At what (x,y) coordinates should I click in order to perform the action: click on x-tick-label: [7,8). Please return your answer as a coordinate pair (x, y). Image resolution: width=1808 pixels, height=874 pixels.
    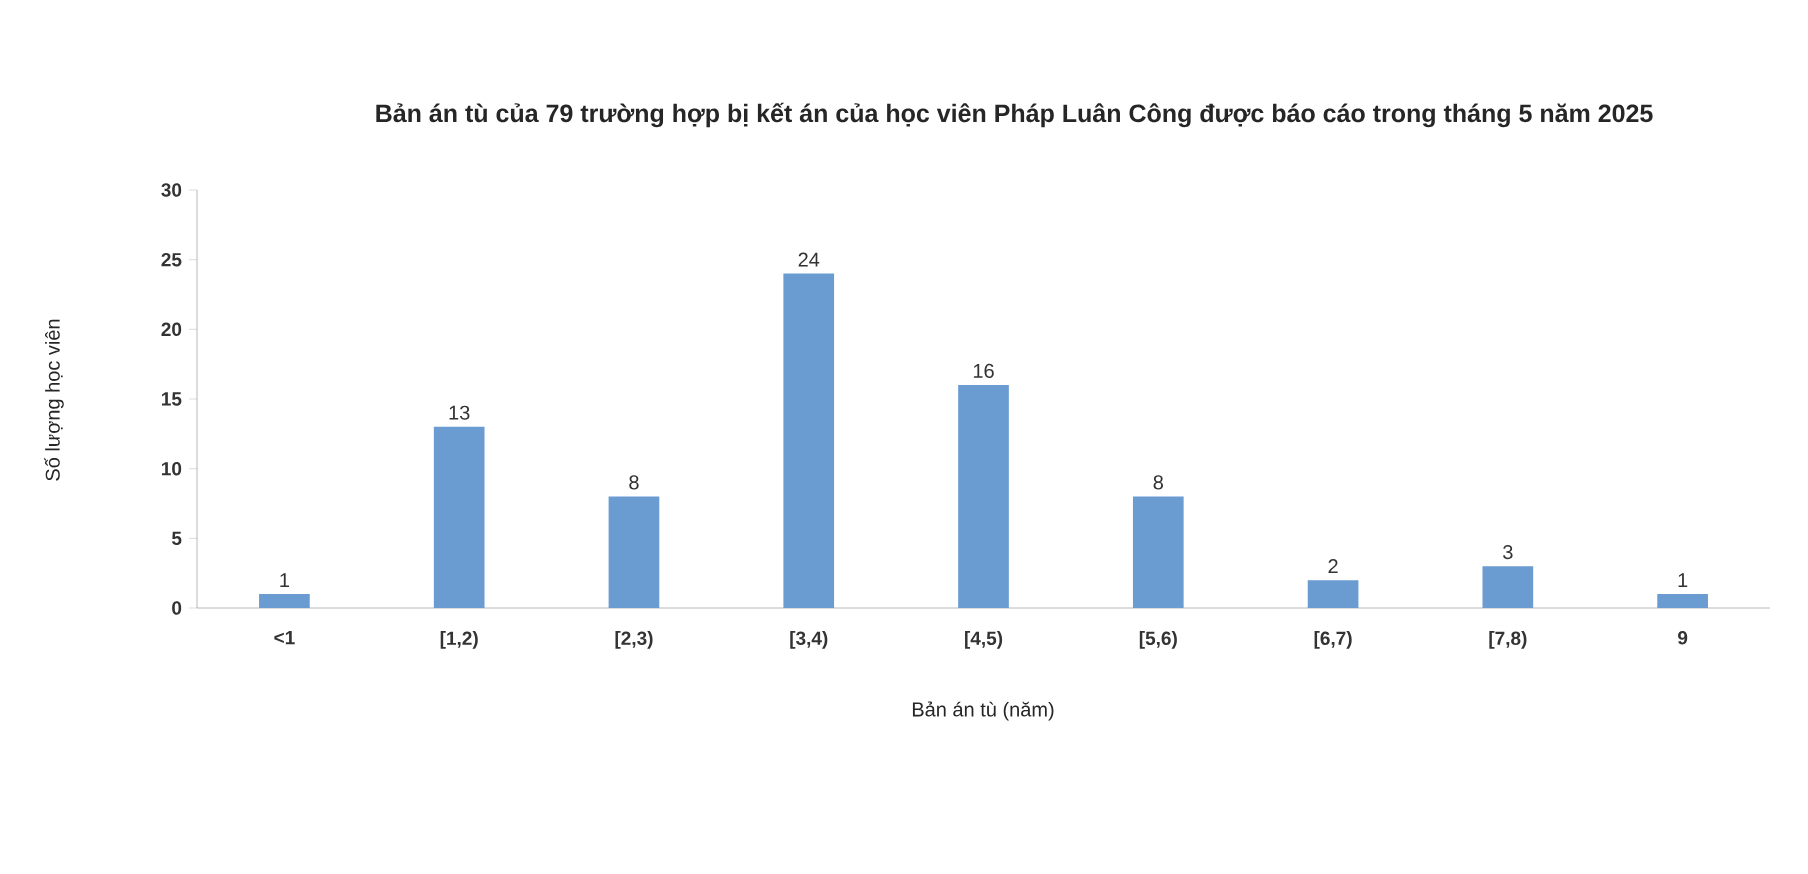
    Looking at the image, I should click on (1508, 640).